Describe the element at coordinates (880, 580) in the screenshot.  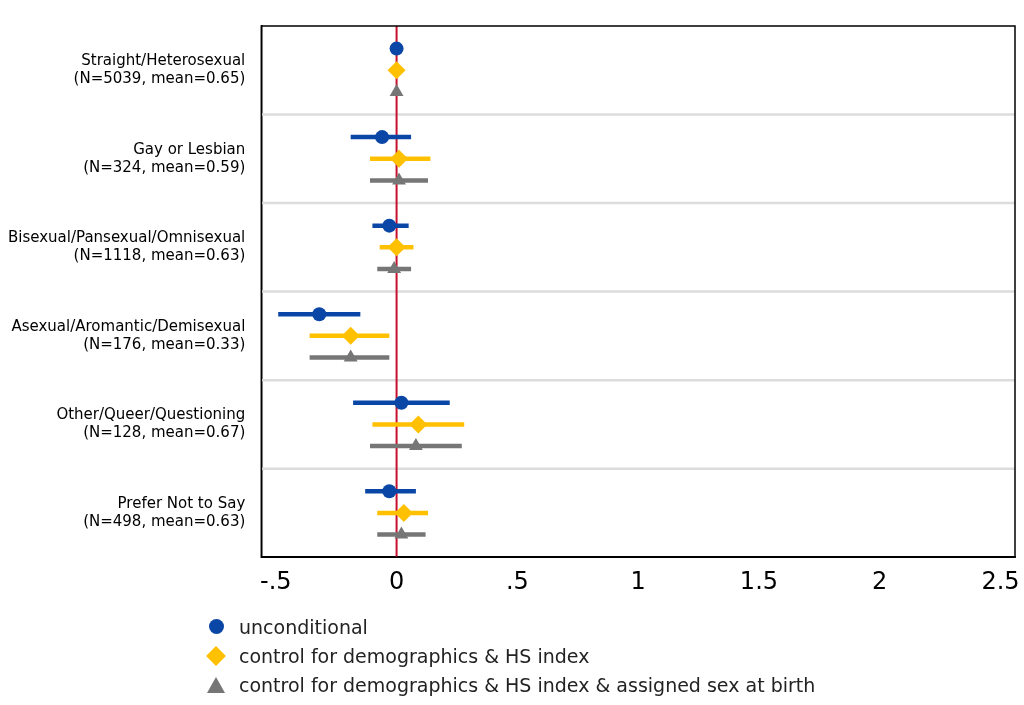
I see `x-tick-label: 2` at that location.